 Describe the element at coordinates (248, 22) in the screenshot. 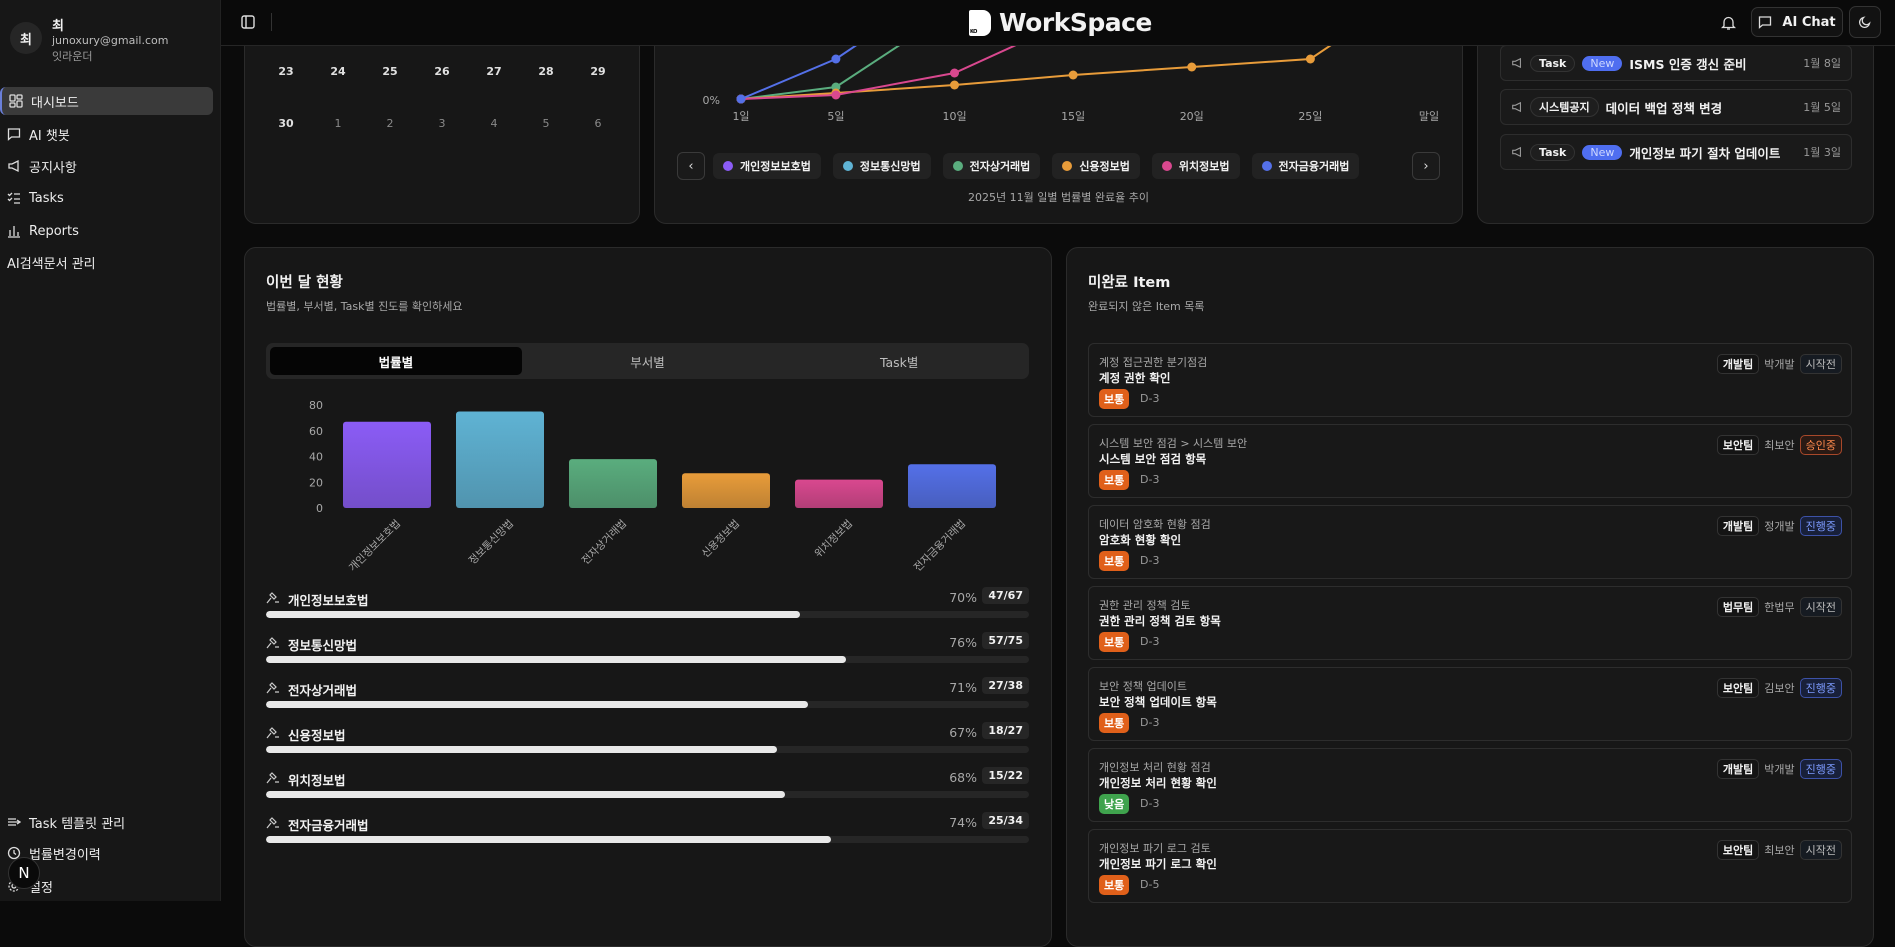

I see `sidebar-toggle-icon` at that location.